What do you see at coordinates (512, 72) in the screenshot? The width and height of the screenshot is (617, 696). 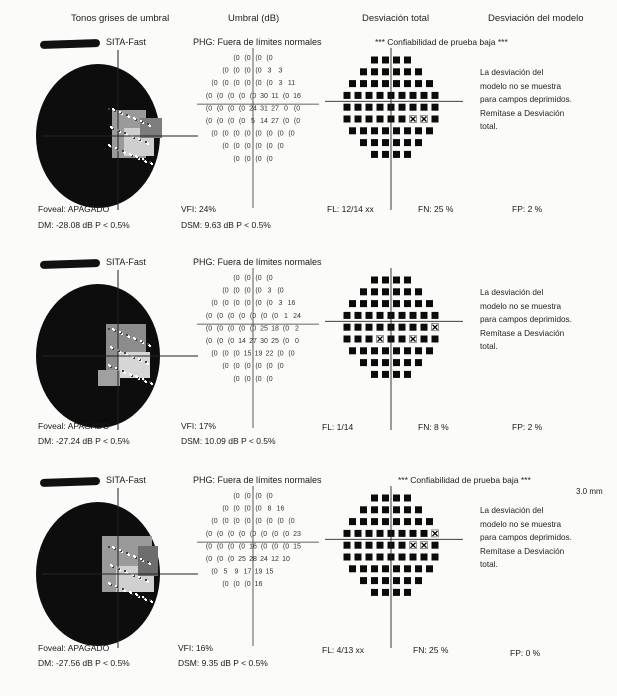 I see `msg-line: La desviación del` at bounding box center [512, 72].